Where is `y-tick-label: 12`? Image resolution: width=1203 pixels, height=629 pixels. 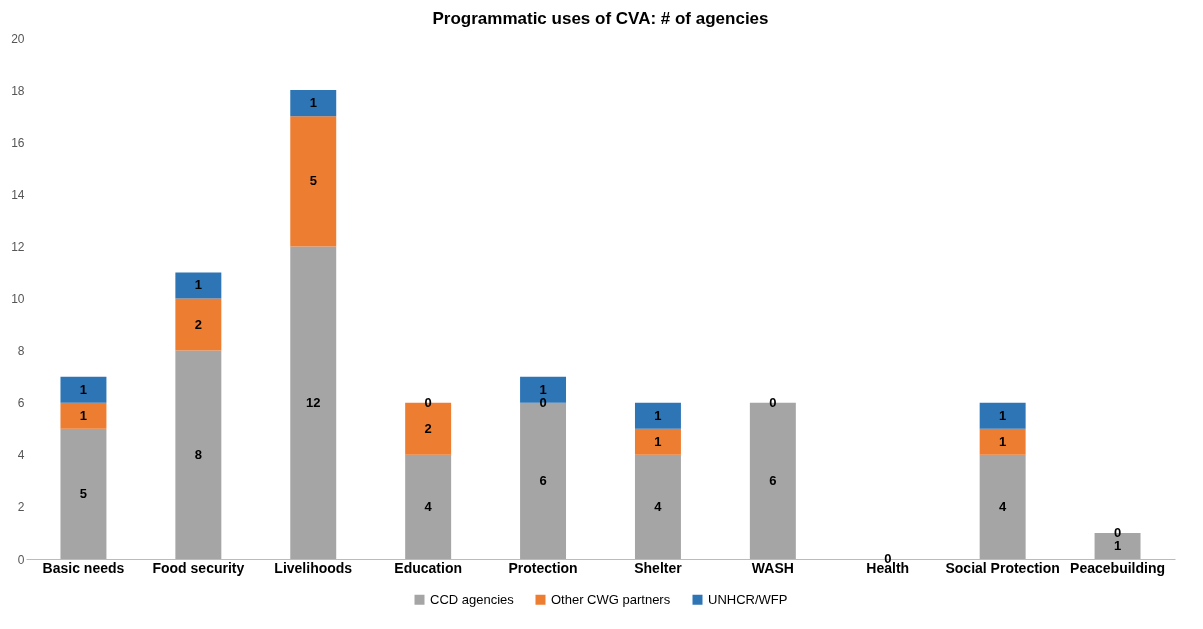 y-tick-label: 12 is located at coordinates (18, 246).